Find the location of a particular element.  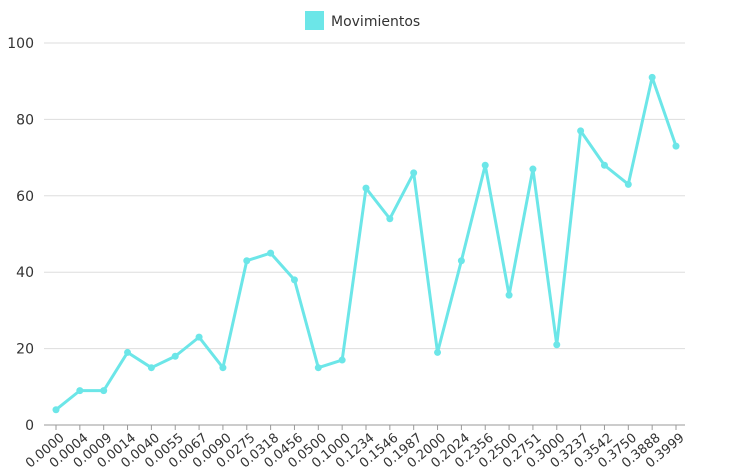

legend-swatch is located at coordinates (314, 20).